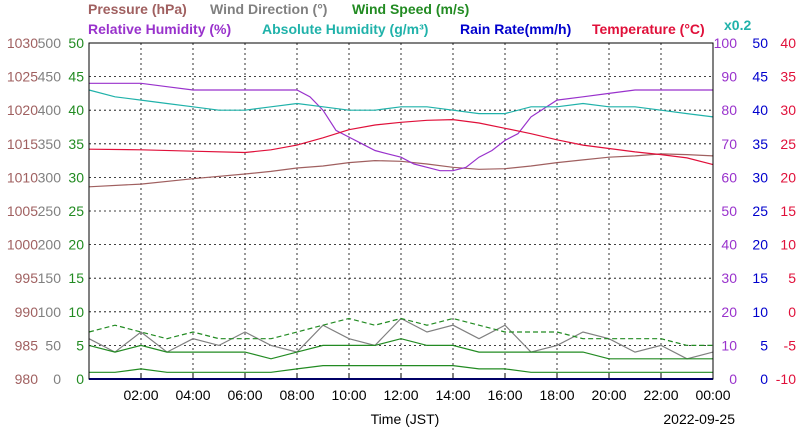 The image size is (800, 434). Describe the element at coordinates (729, 278) in the screenshot. I see `y-tick-label-humidity: 30` at that location.